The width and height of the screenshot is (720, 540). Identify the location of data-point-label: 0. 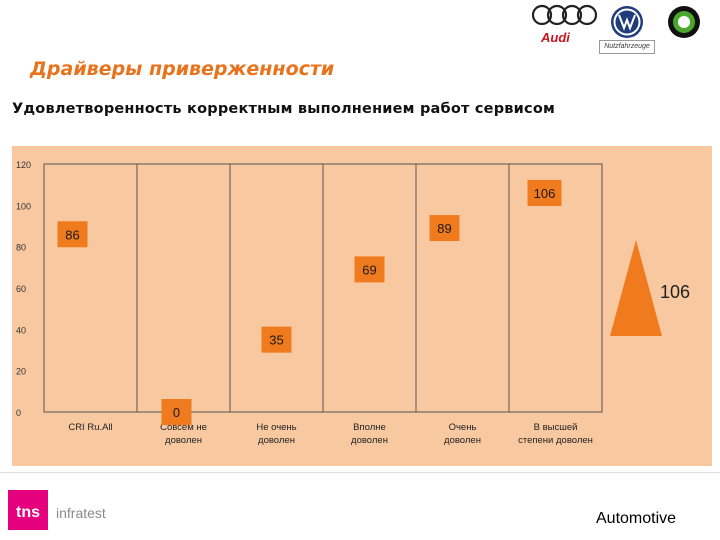
(176, 412).